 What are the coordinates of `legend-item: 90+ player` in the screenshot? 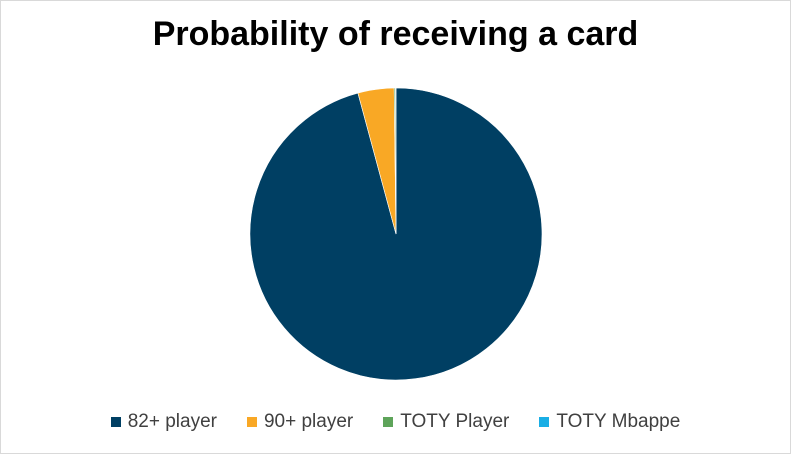 It's located at (300, 422).